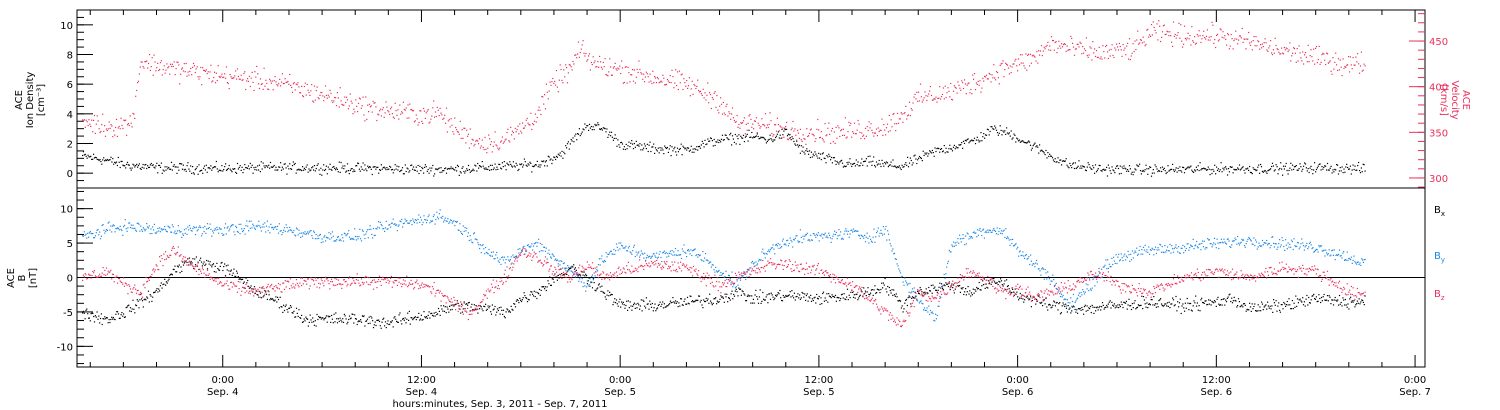  What do you see at coordinates (65, 347) in the screenshot?
I see `y-tick-label: -10` at bounding box center [65, 347].